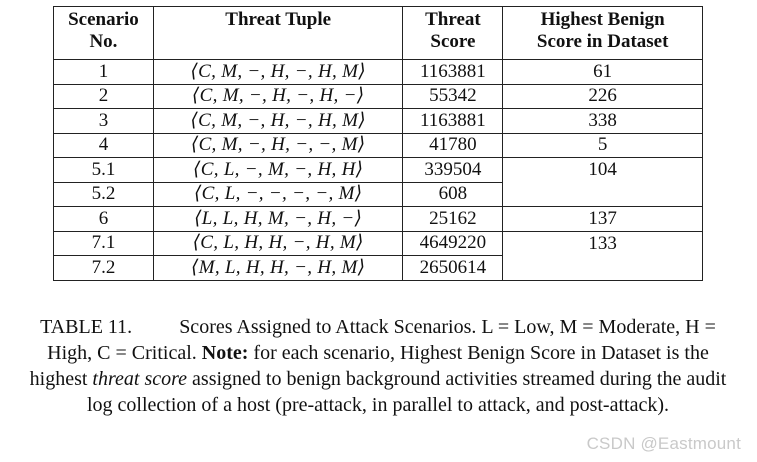 The width and height of the screenshot is (757, 462). What do you see at coordinates (103, 243) in the screenshot?
I see `cell-scenario: 7.1` at bounding box center [103, 243].